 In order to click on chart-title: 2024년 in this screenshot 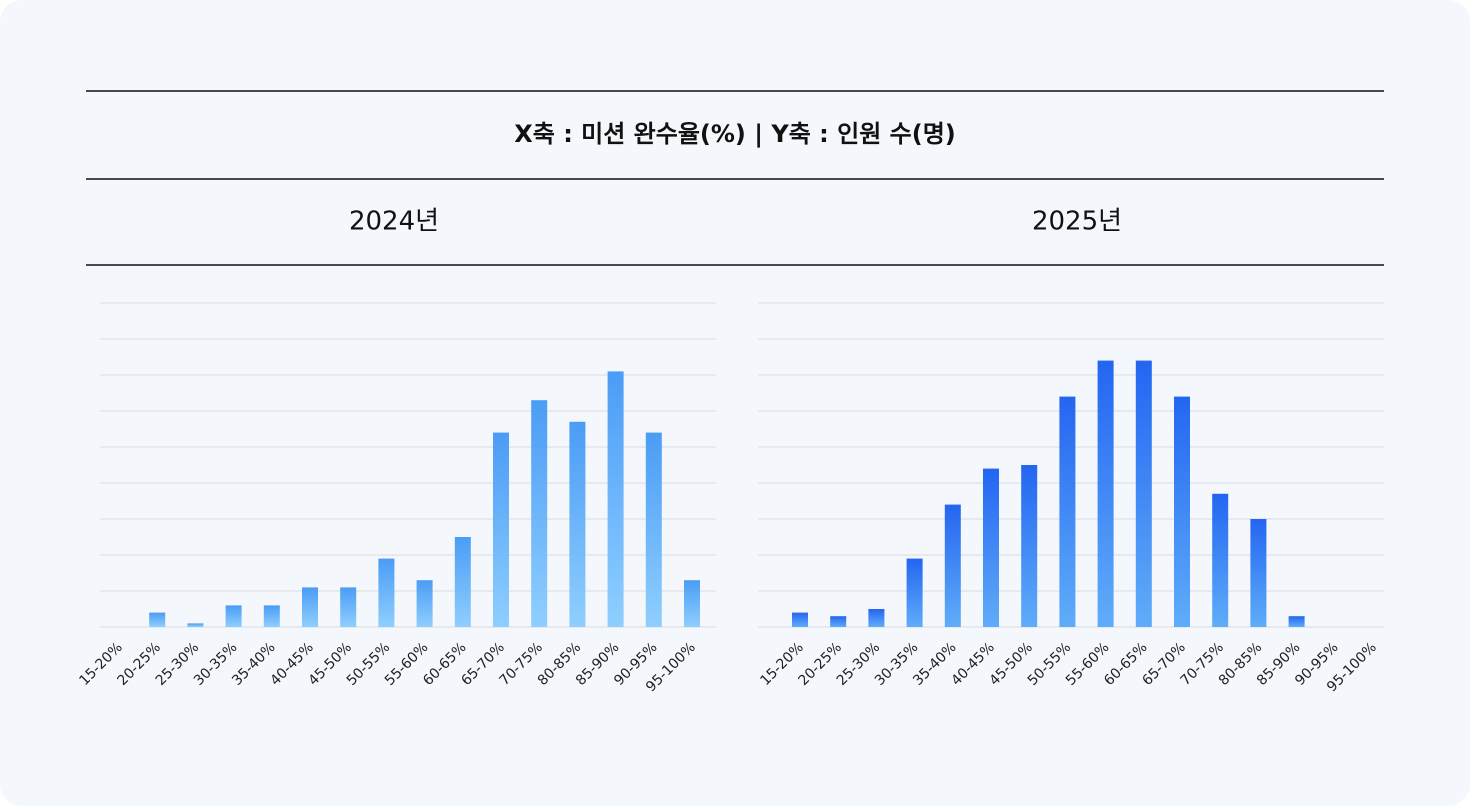, I will do `click(394, 222)`.